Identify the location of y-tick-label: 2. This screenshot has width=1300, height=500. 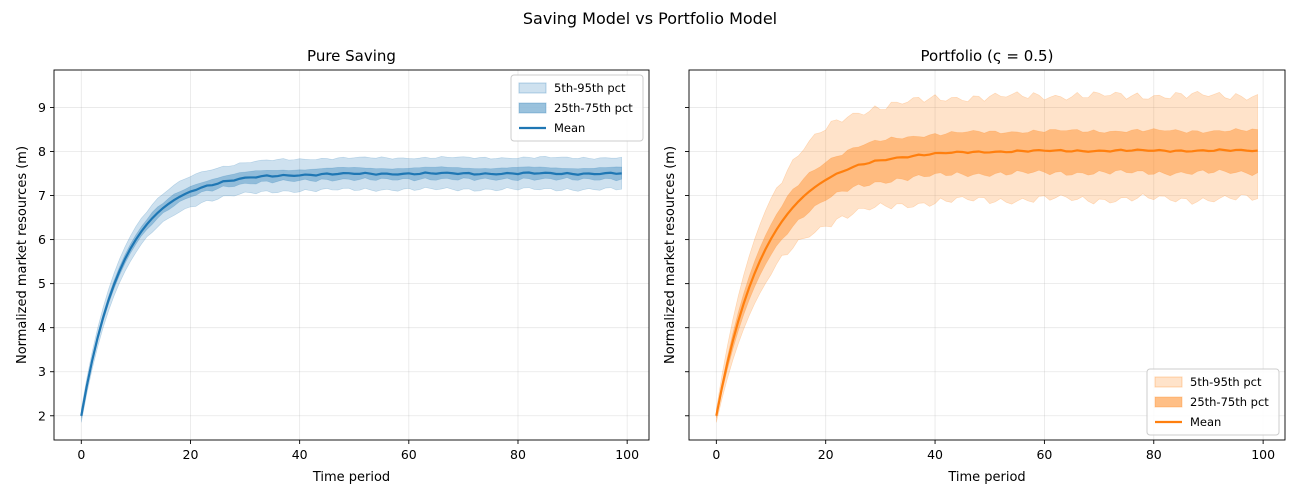
(42, 415).